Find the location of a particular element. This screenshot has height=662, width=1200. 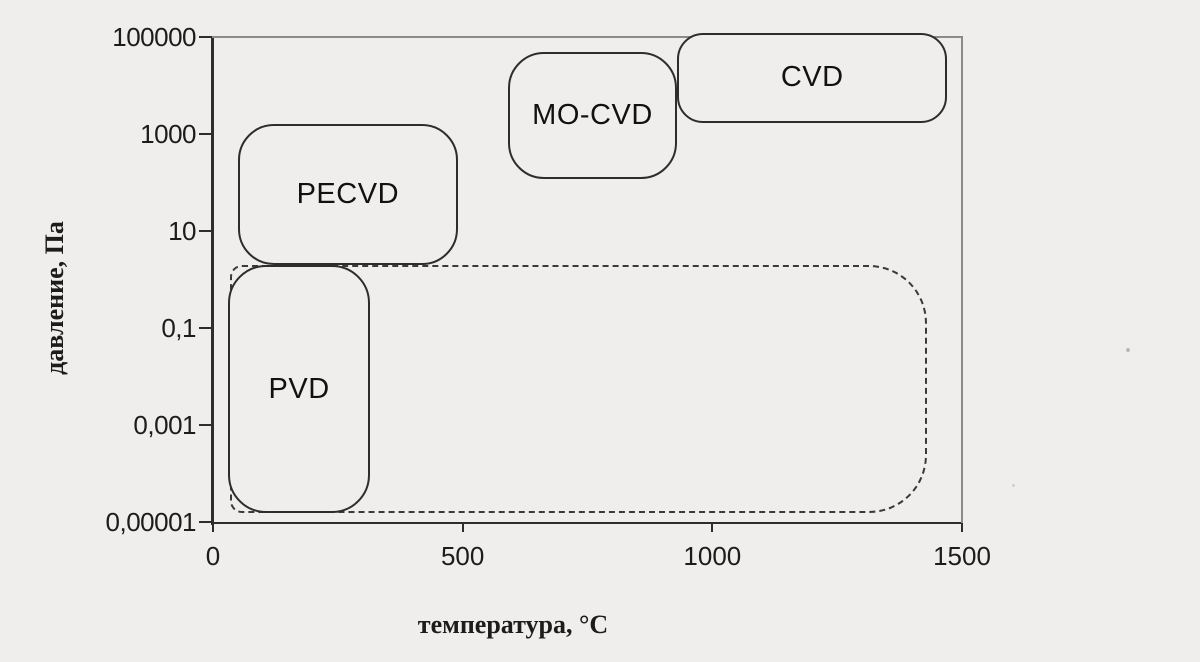

y-tick-label: 0,00001 is located at coordinates (151, 522).